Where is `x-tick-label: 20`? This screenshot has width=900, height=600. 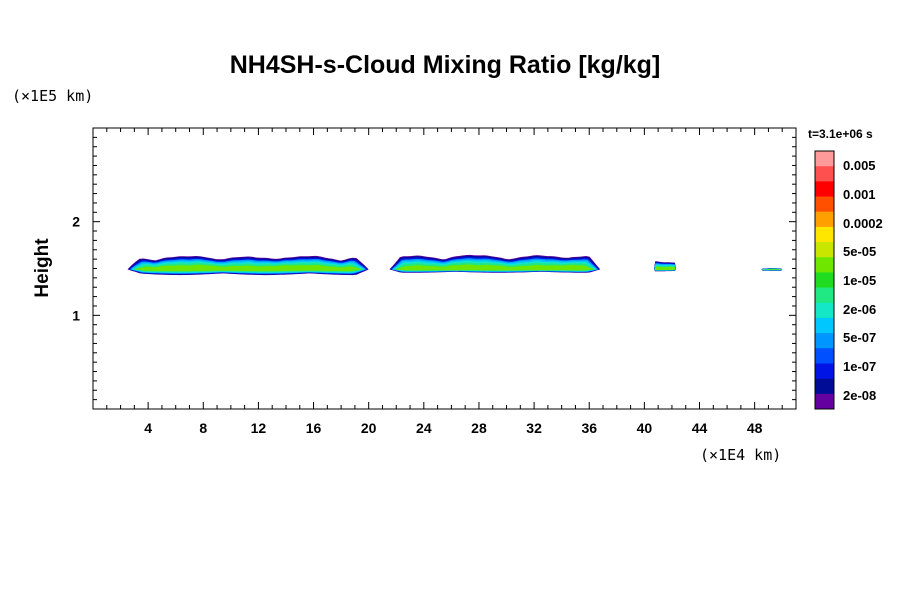
x-tick-label: 20 is located at coordinates (369, 428).